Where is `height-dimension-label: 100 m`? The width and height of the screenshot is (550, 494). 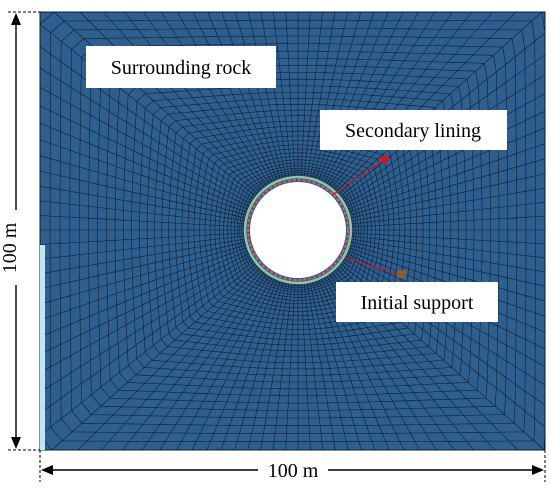 height-dimension-label: 100 m is located at coordinates (10, 247).